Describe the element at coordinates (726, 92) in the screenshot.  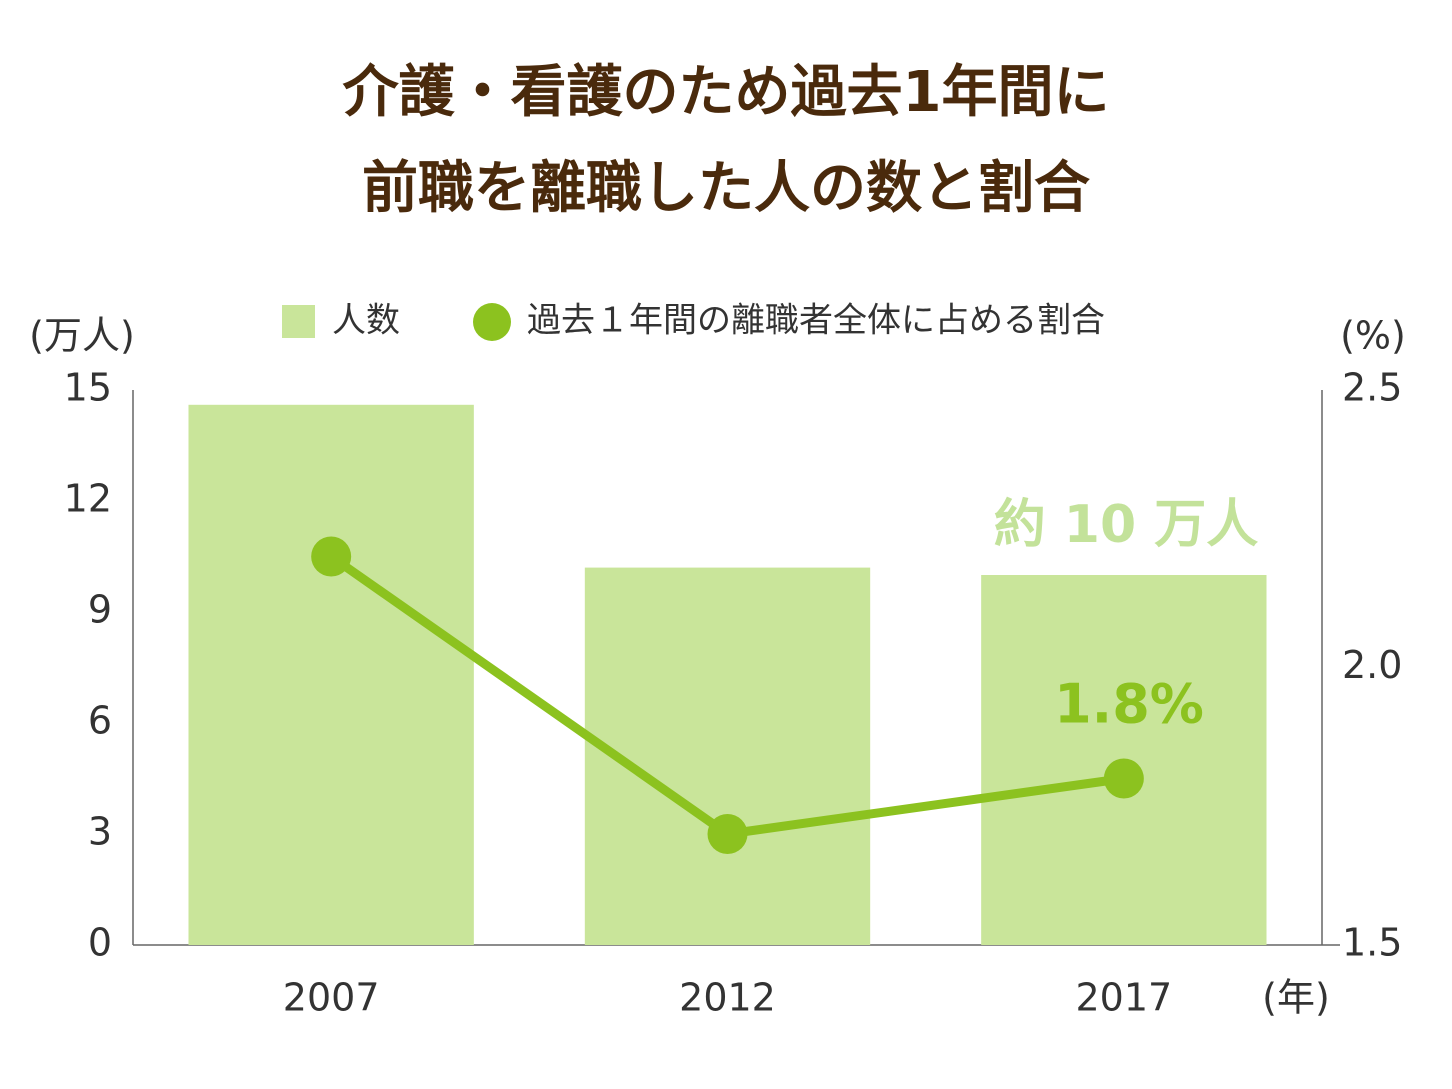
I see `chart-title: 介護・看護のため過去1年間に` at that location.